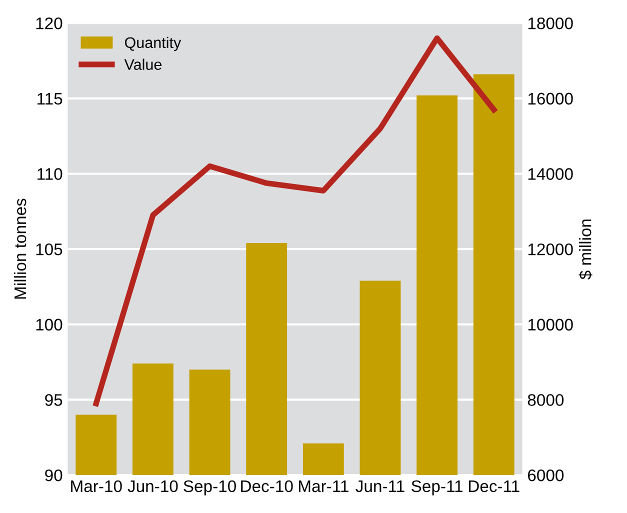 The image size is (627, 513). Describe the element at coordinates (546, 475) in the screenshot. I see `y2-tick-label: 6000` at that location.